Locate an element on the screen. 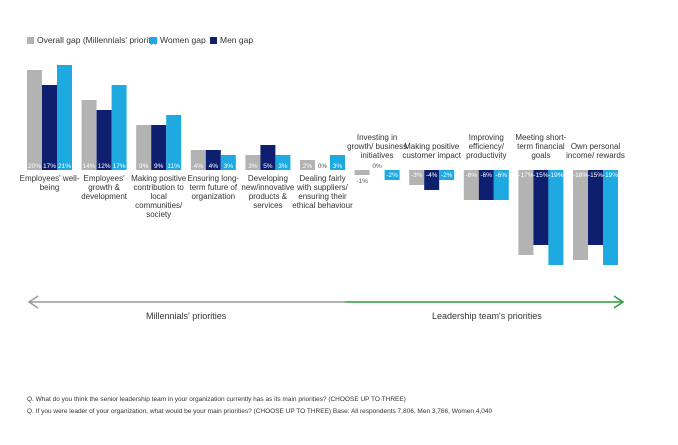 This screenshot has width=678, height=445. category-label: Meeting short-term financial goals is located at coordinates (541, 146).